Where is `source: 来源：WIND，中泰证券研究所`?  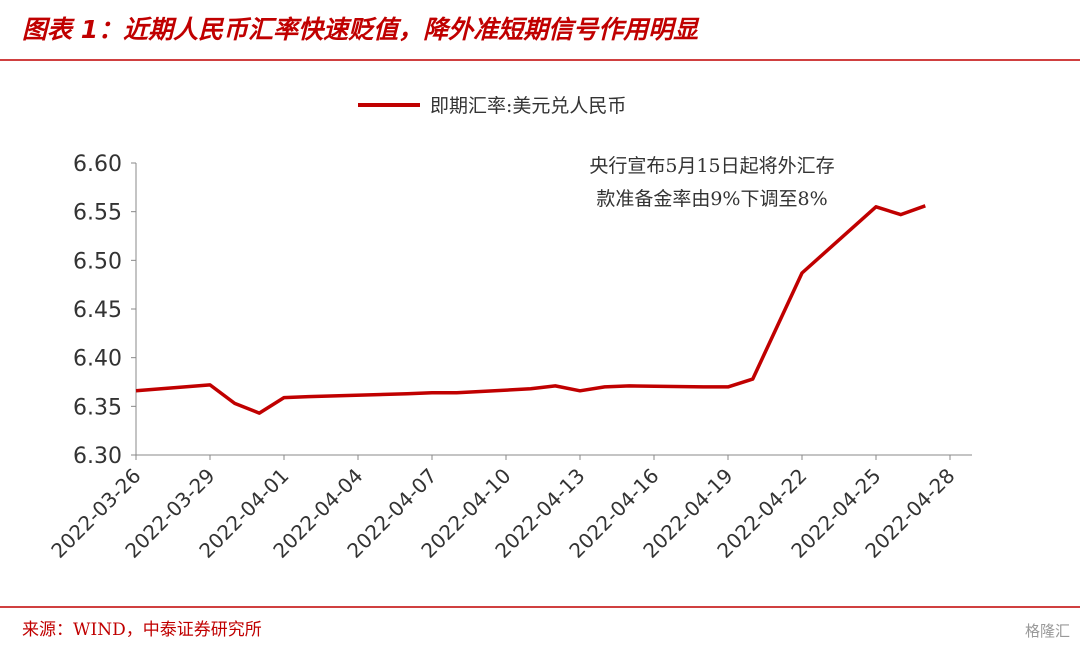 source: 来源：WIND，中泰证券研究所 is located at coordinates (142, 630).